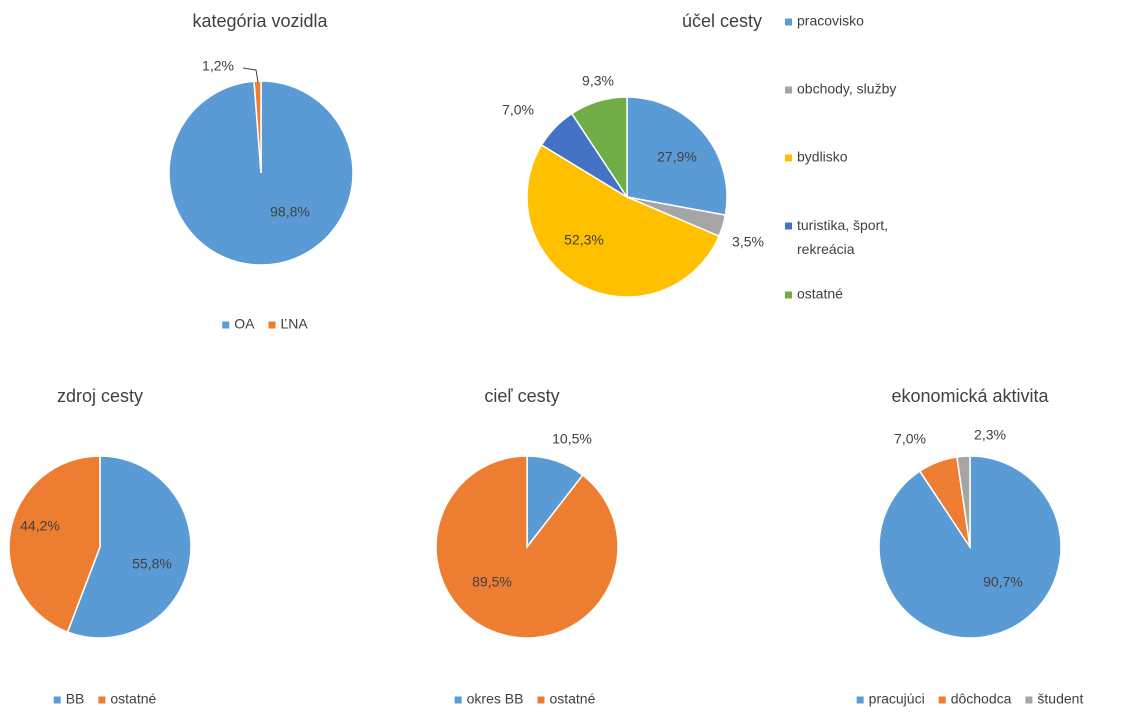  What do you see at coordinates (75, 699) in the screenshot?
I see `legend-label: BB` at bounding box center [75, 699].